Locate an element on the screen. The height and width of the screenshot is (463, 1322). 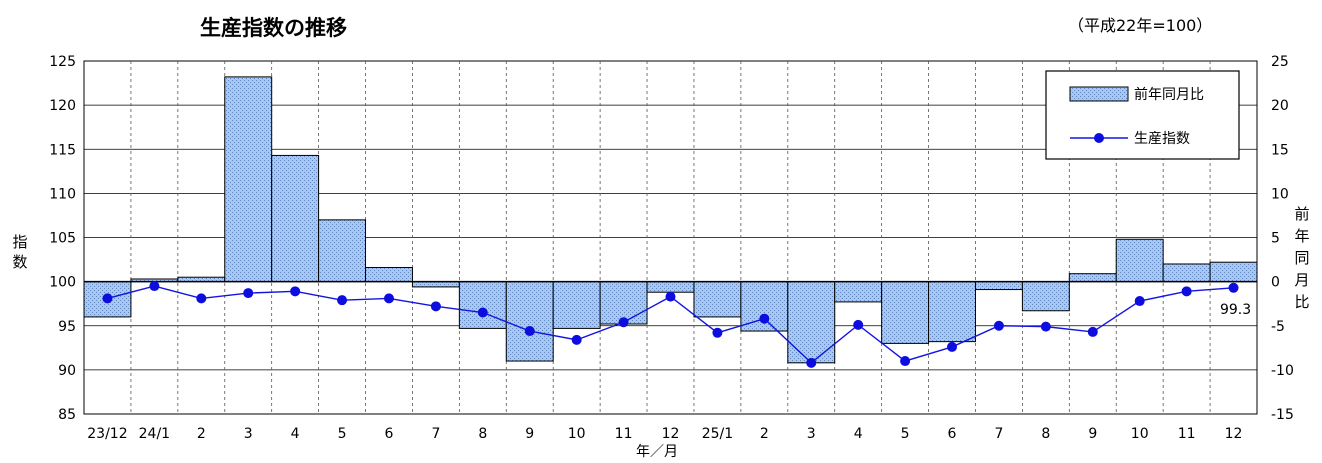
y-tick-label-left: 115 is located at coordinates (62, 150).